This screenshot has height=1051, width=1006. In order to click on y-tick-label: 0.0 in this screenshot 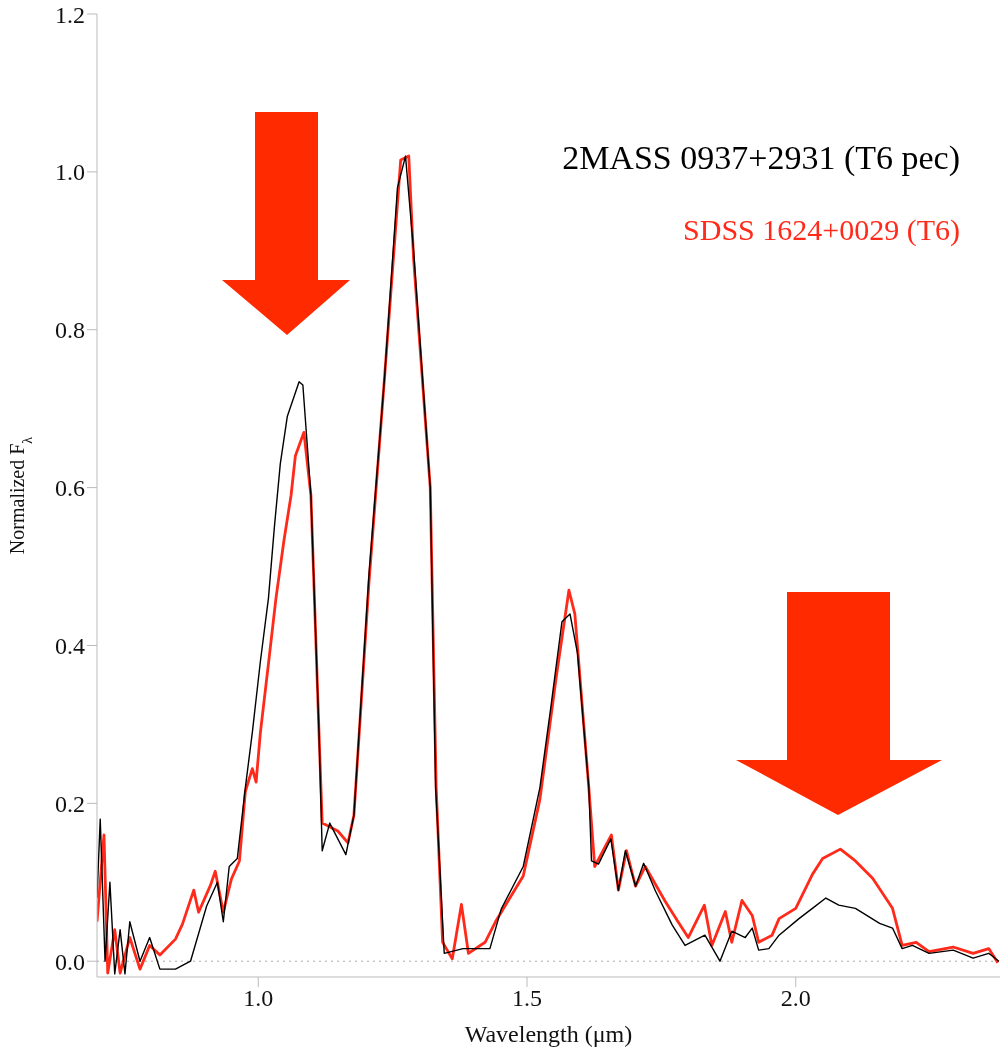, I will do `click(70, 961)`.